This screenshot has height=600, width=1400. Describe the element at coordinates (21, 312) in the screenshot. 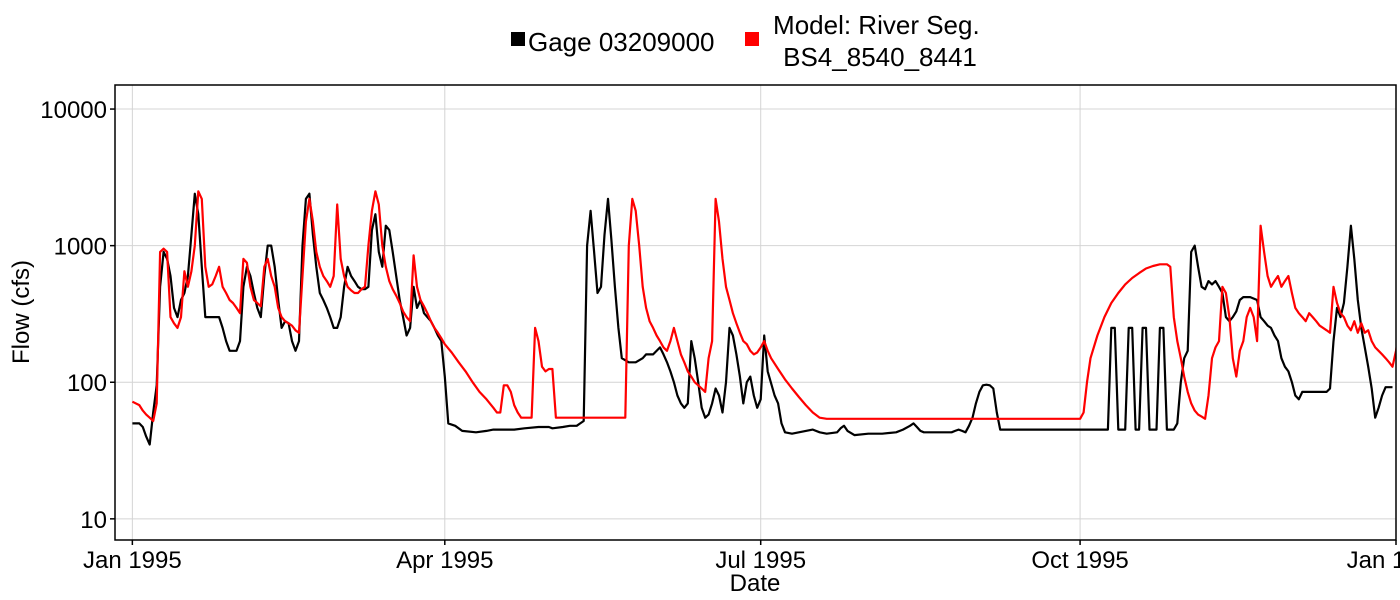

I see `y-axis-title: Flow (cfs)` at that location.